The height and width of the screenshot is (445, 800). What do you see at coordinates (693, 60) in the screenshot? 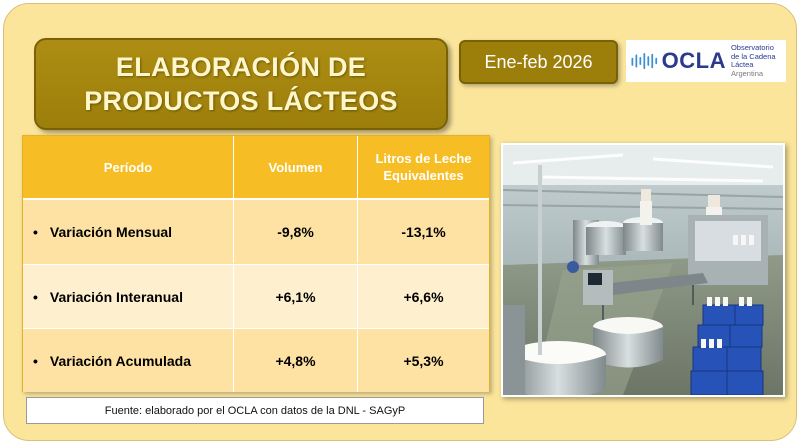
I see `logo-name: OCLA` at bounding box center [693, 60].